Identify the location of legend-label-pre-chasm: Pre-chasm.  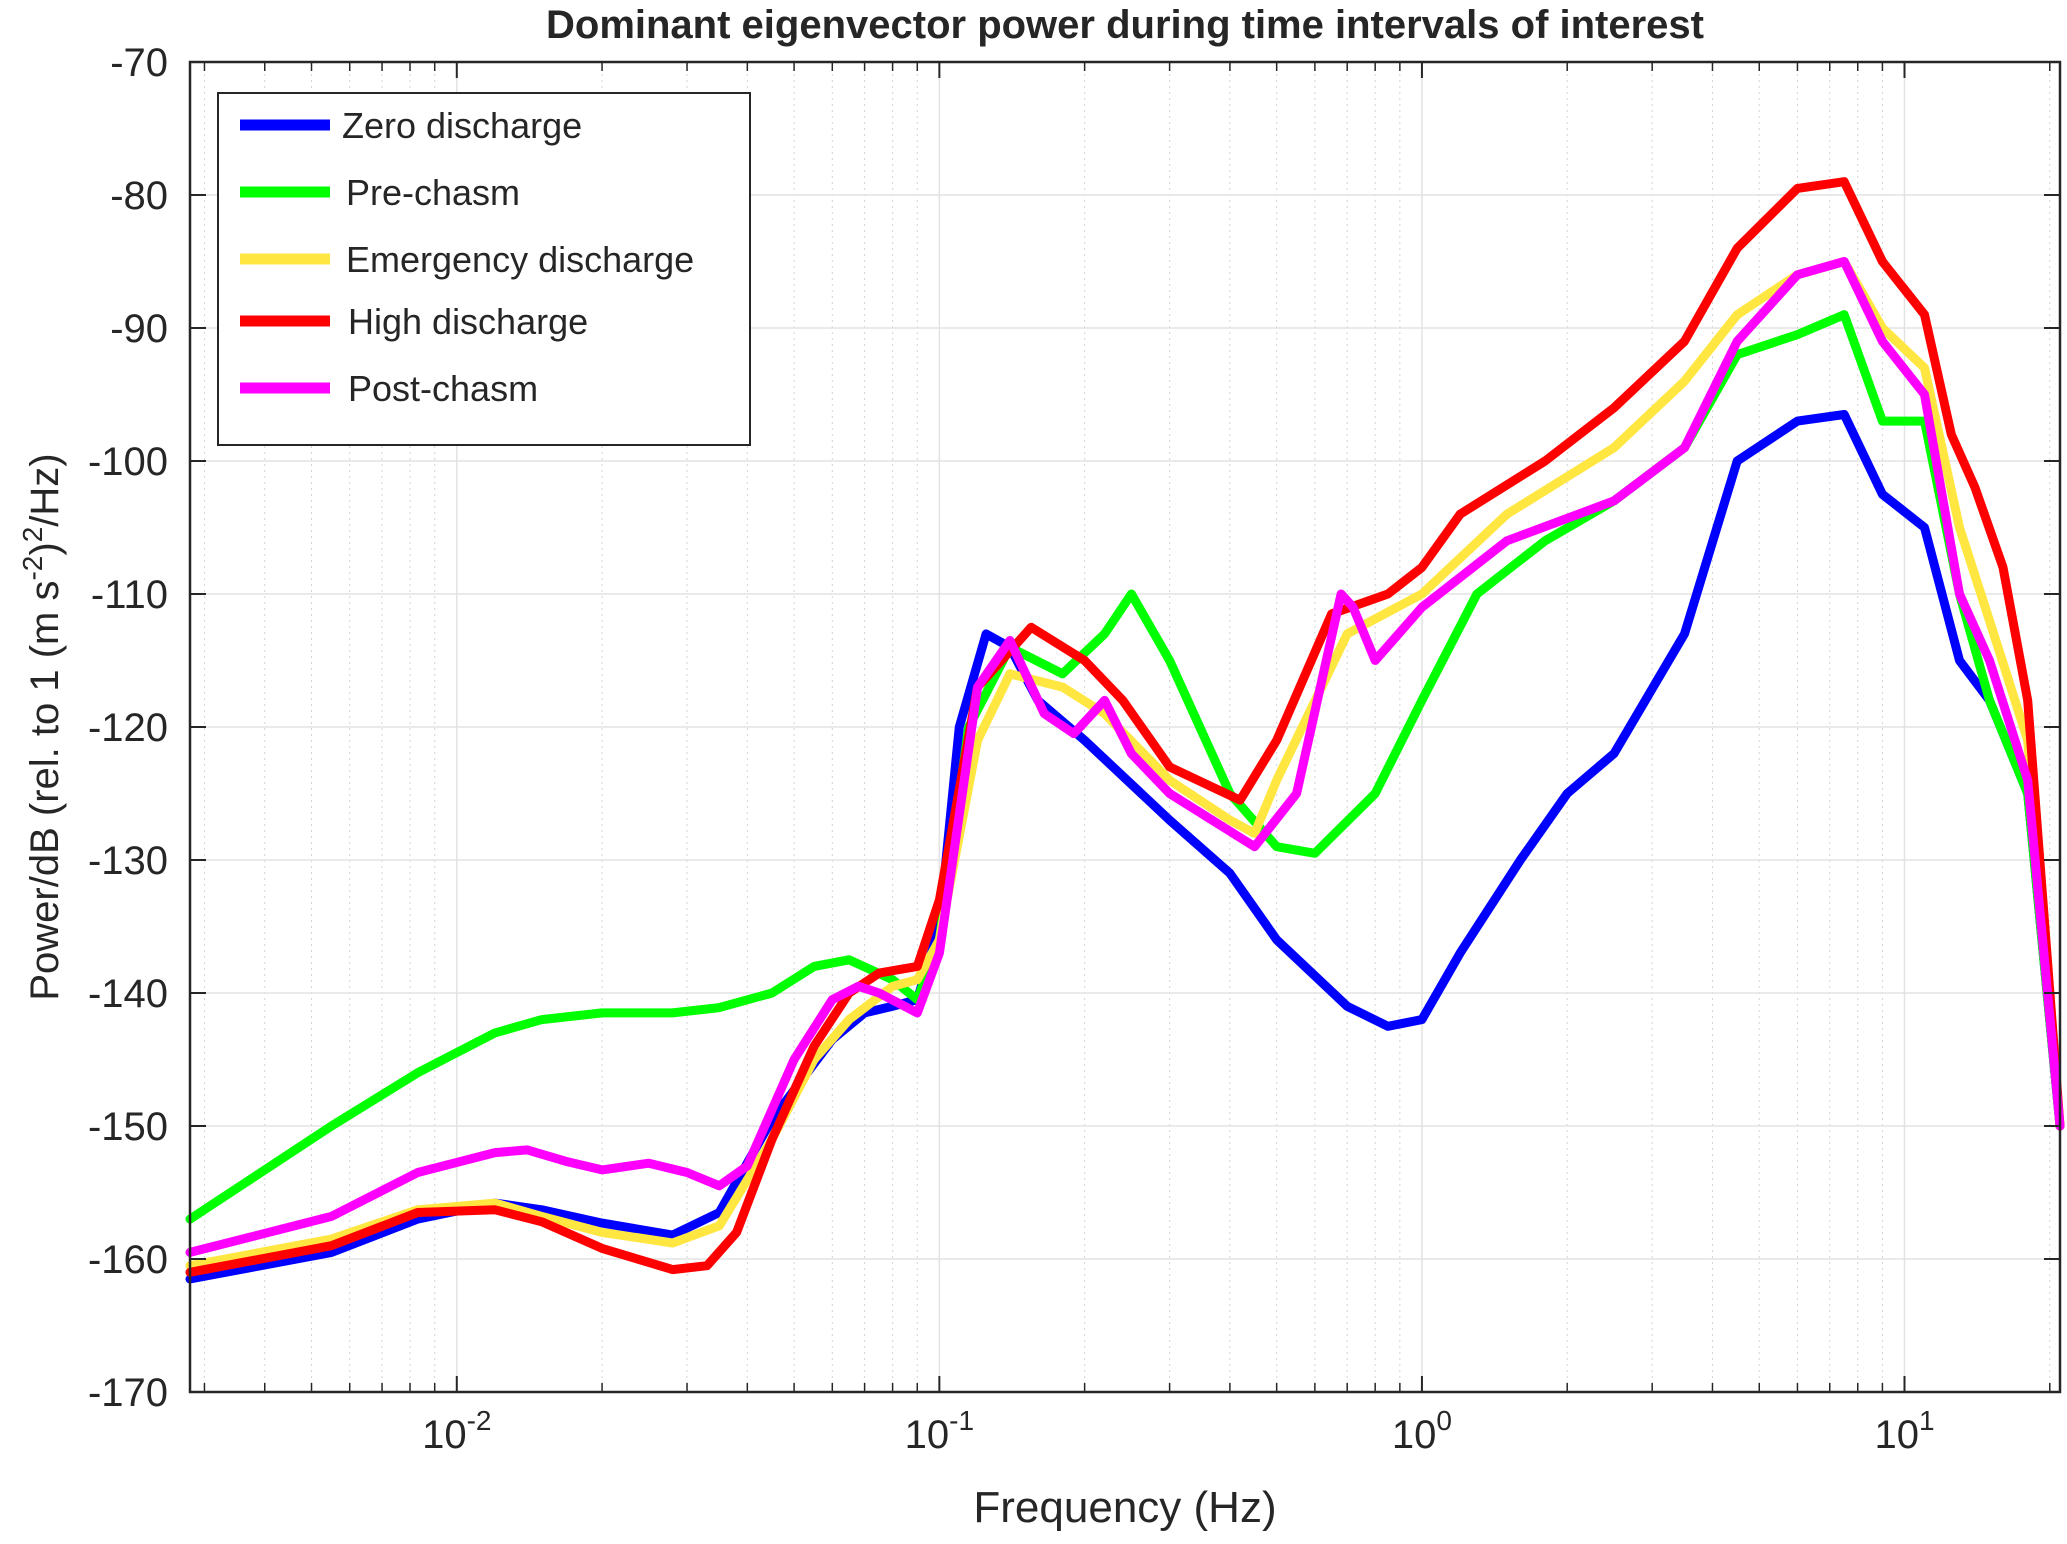
(433, 192).